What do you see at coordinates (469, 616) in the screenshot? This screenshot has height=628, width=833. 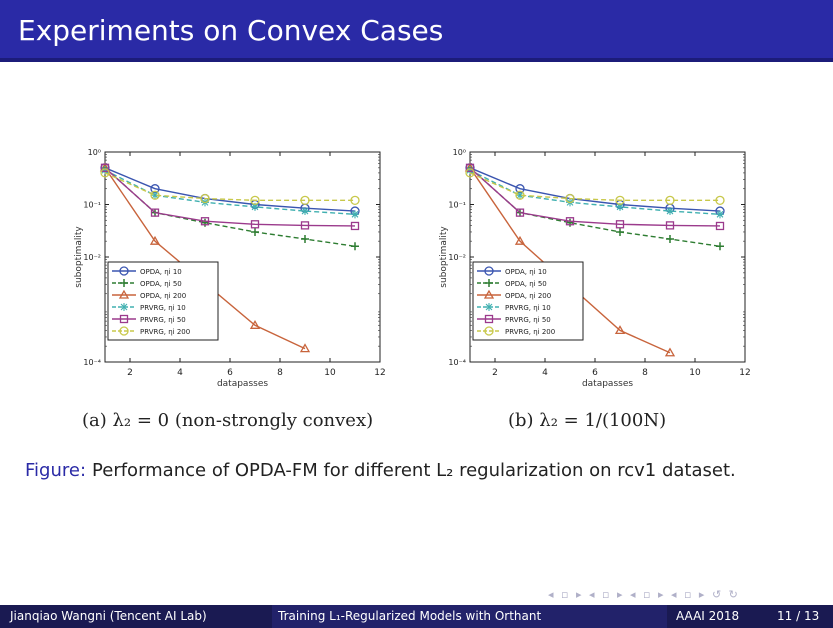 I see `footer-title-band` at bounding box center [469, 616].